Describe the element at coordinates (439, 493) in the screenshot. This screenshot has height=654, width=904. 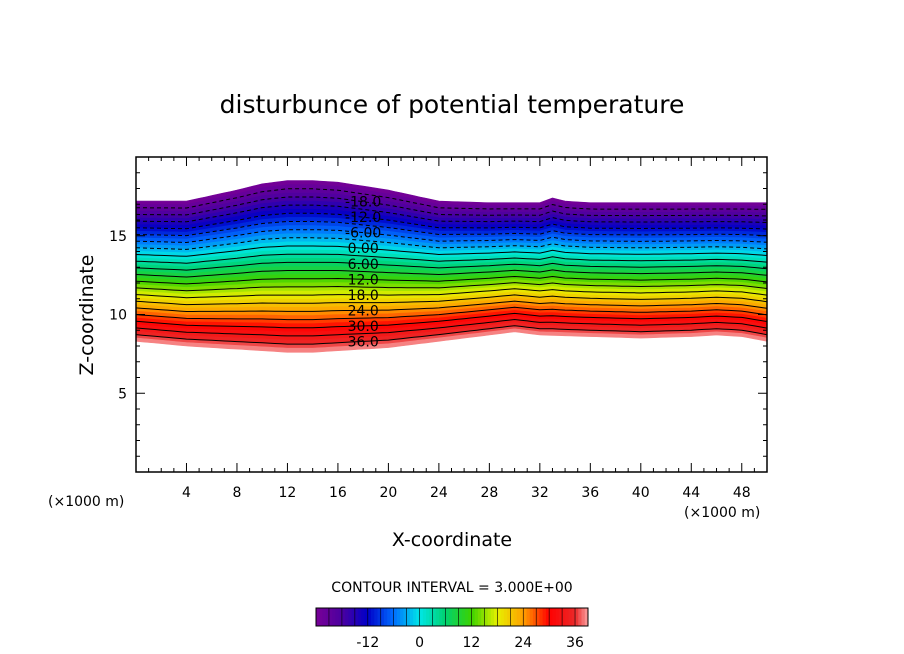
I see `x-tick-label: 24` at that location.